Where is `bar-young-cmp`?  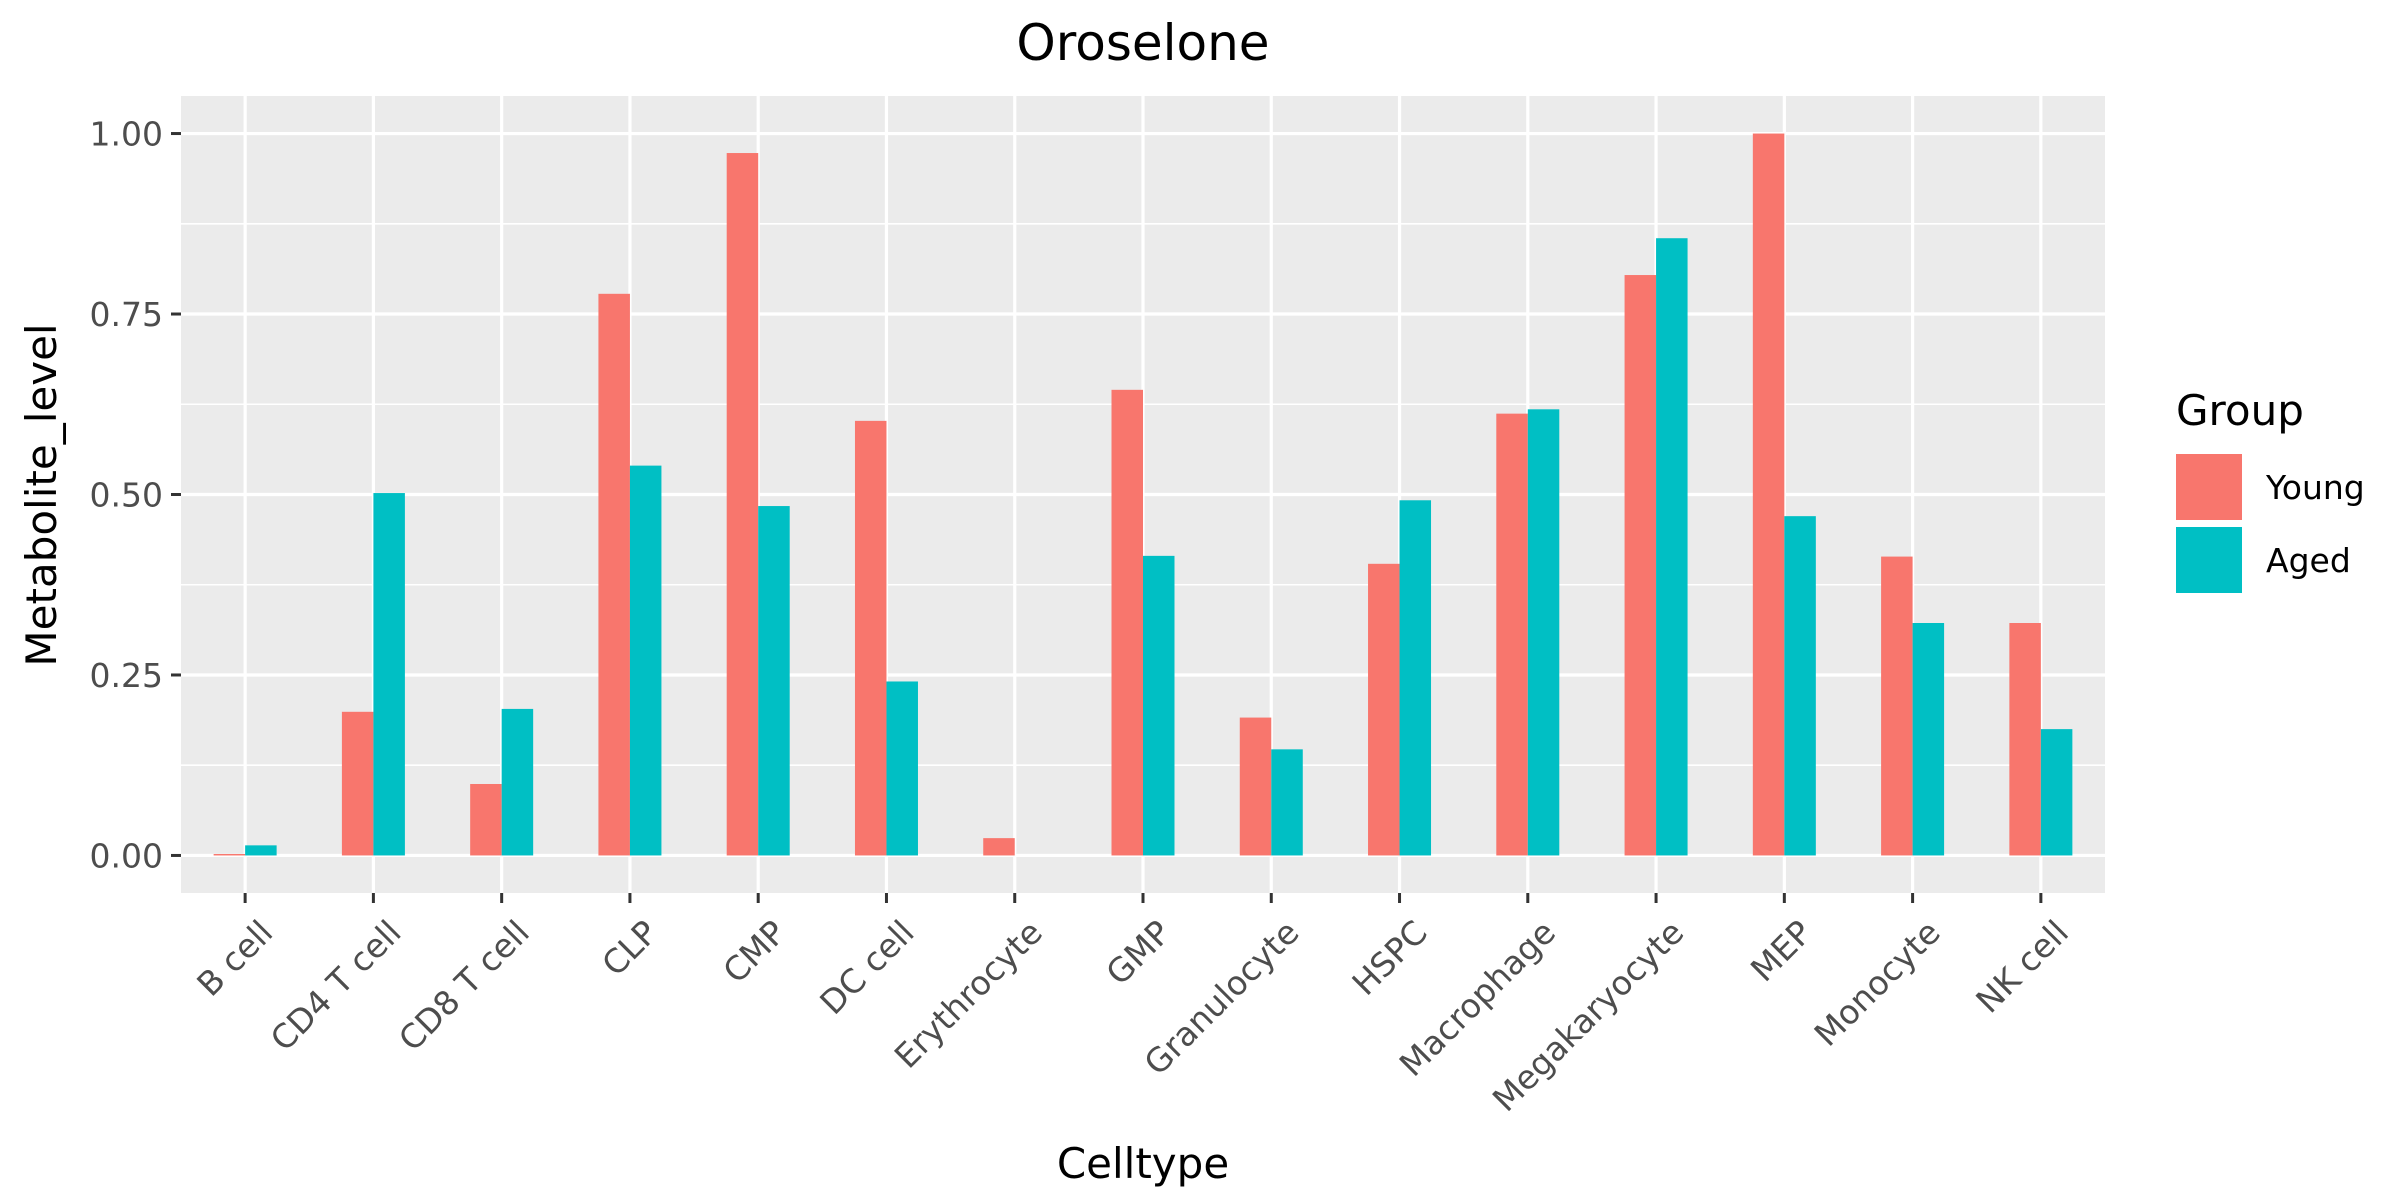 bar-young-cmp is located at coordinates (742, 504).